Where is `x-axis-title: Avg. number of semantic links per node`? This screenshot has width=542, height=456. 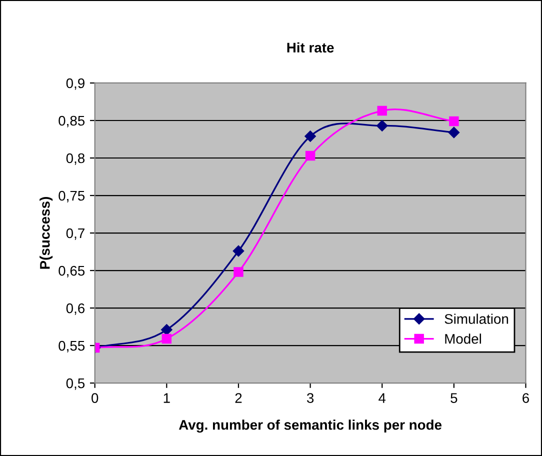 x-axis-title: Avg. number of semantic links per node is located at coordinates (310, 426).